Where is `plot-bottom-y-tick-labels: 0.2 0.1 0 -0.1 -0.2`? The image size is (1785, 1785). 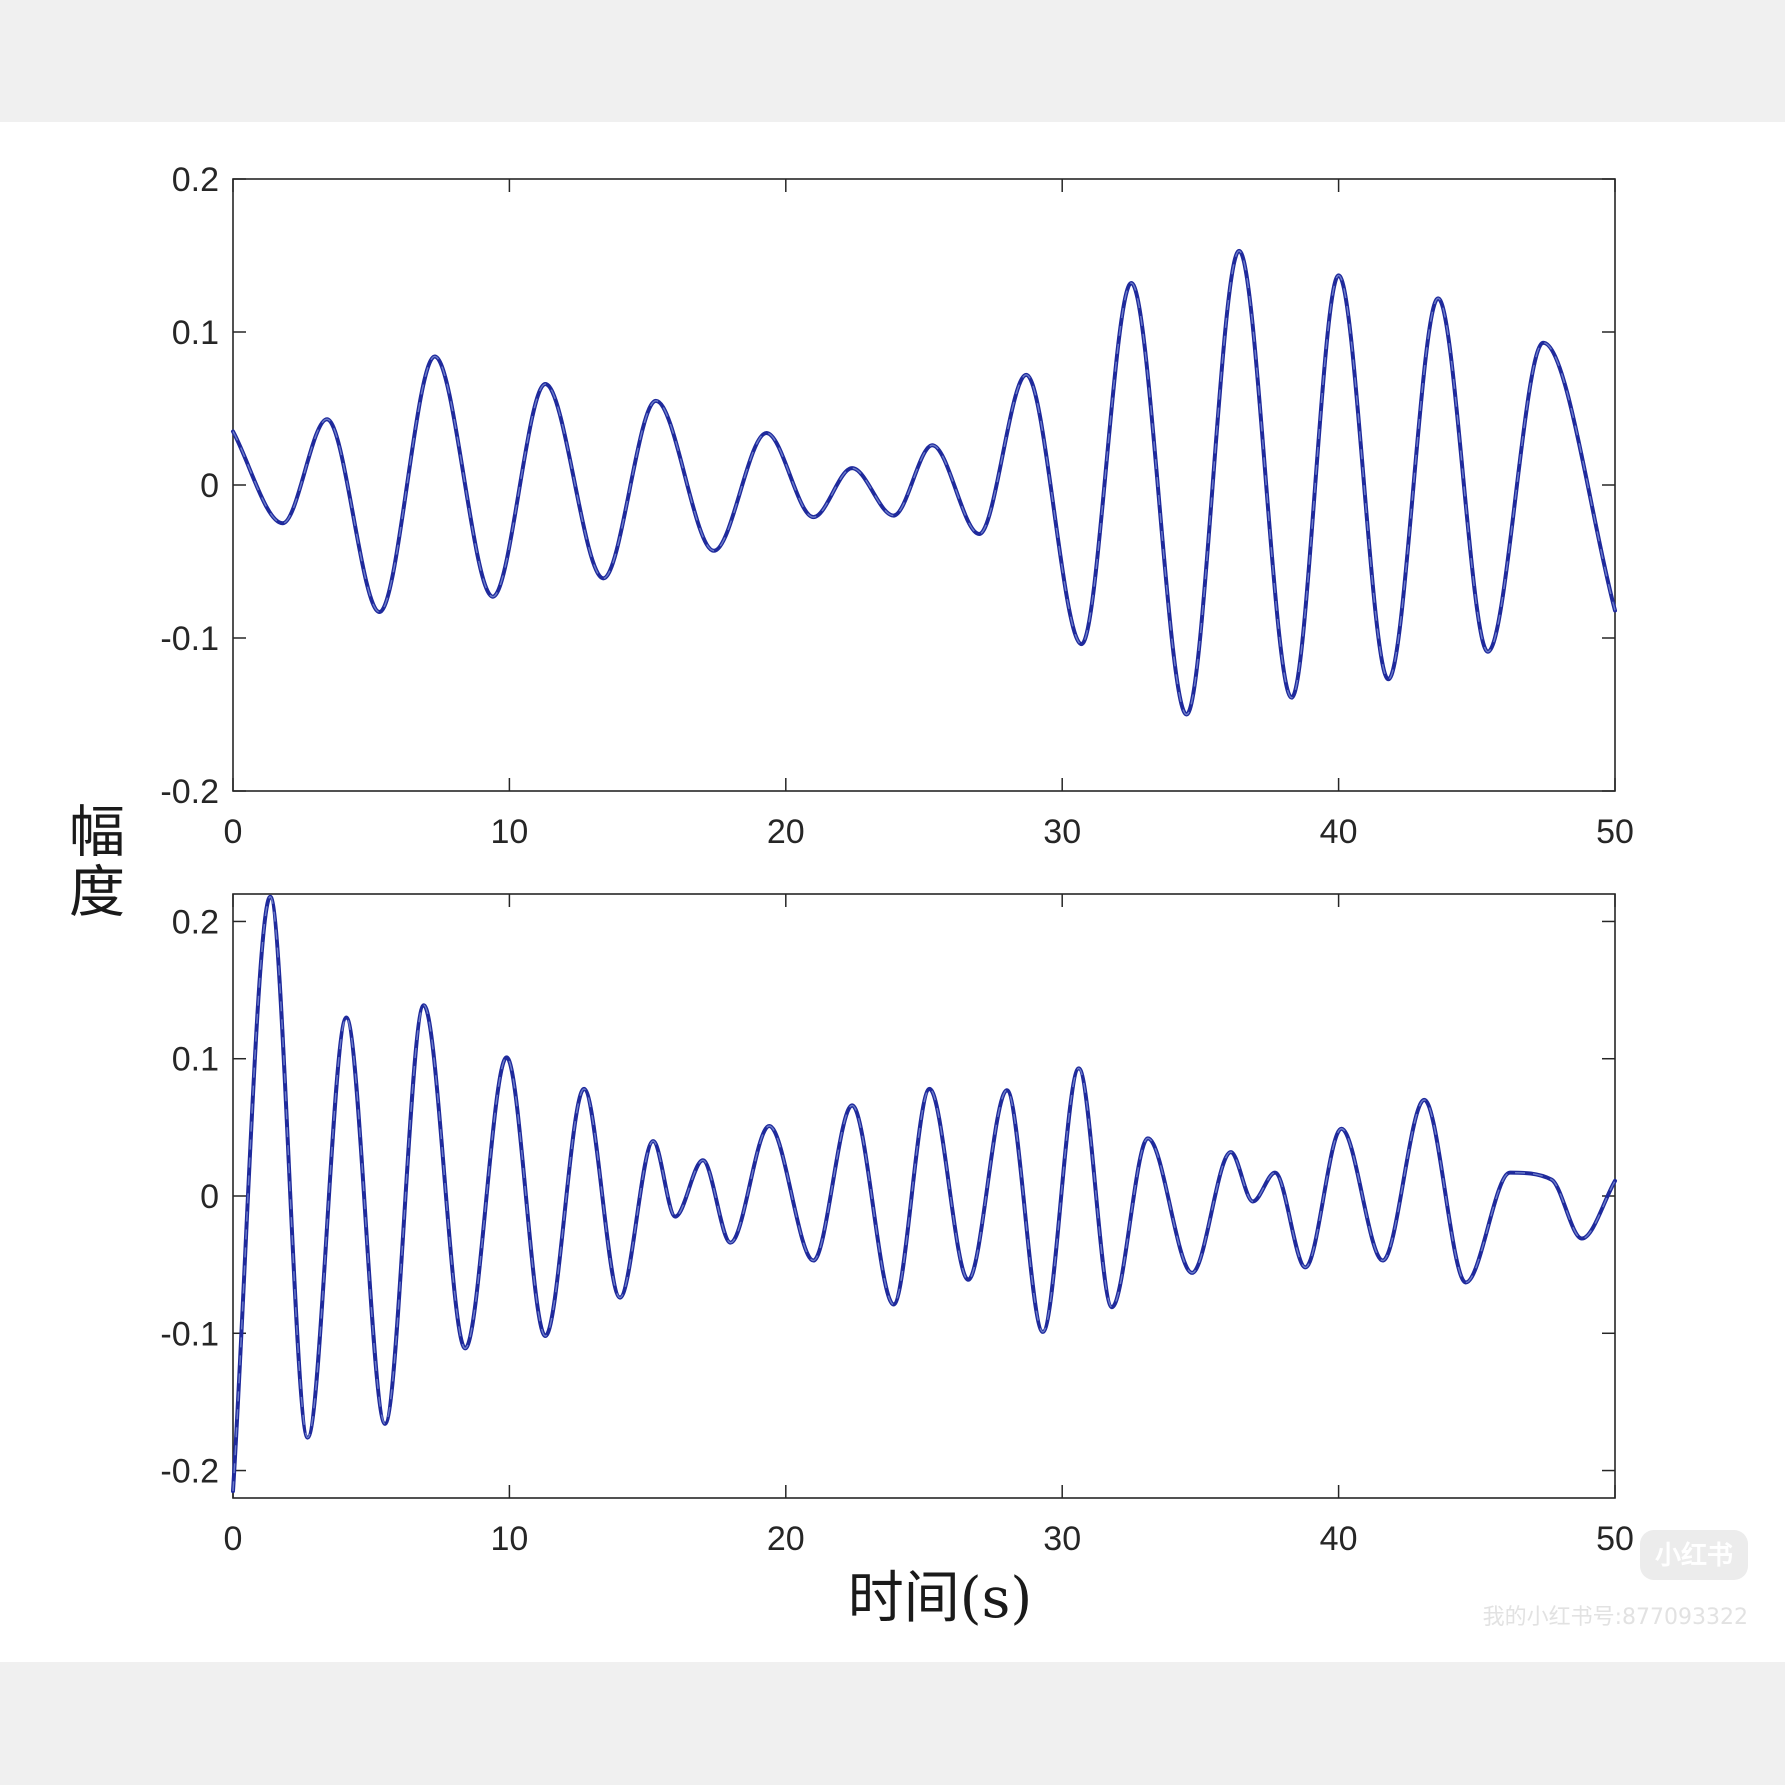
plot-bottom-y-tick-labels: 0.2 0.1 0 -0.1 -0.2 is located at coordinates (189, 1196).